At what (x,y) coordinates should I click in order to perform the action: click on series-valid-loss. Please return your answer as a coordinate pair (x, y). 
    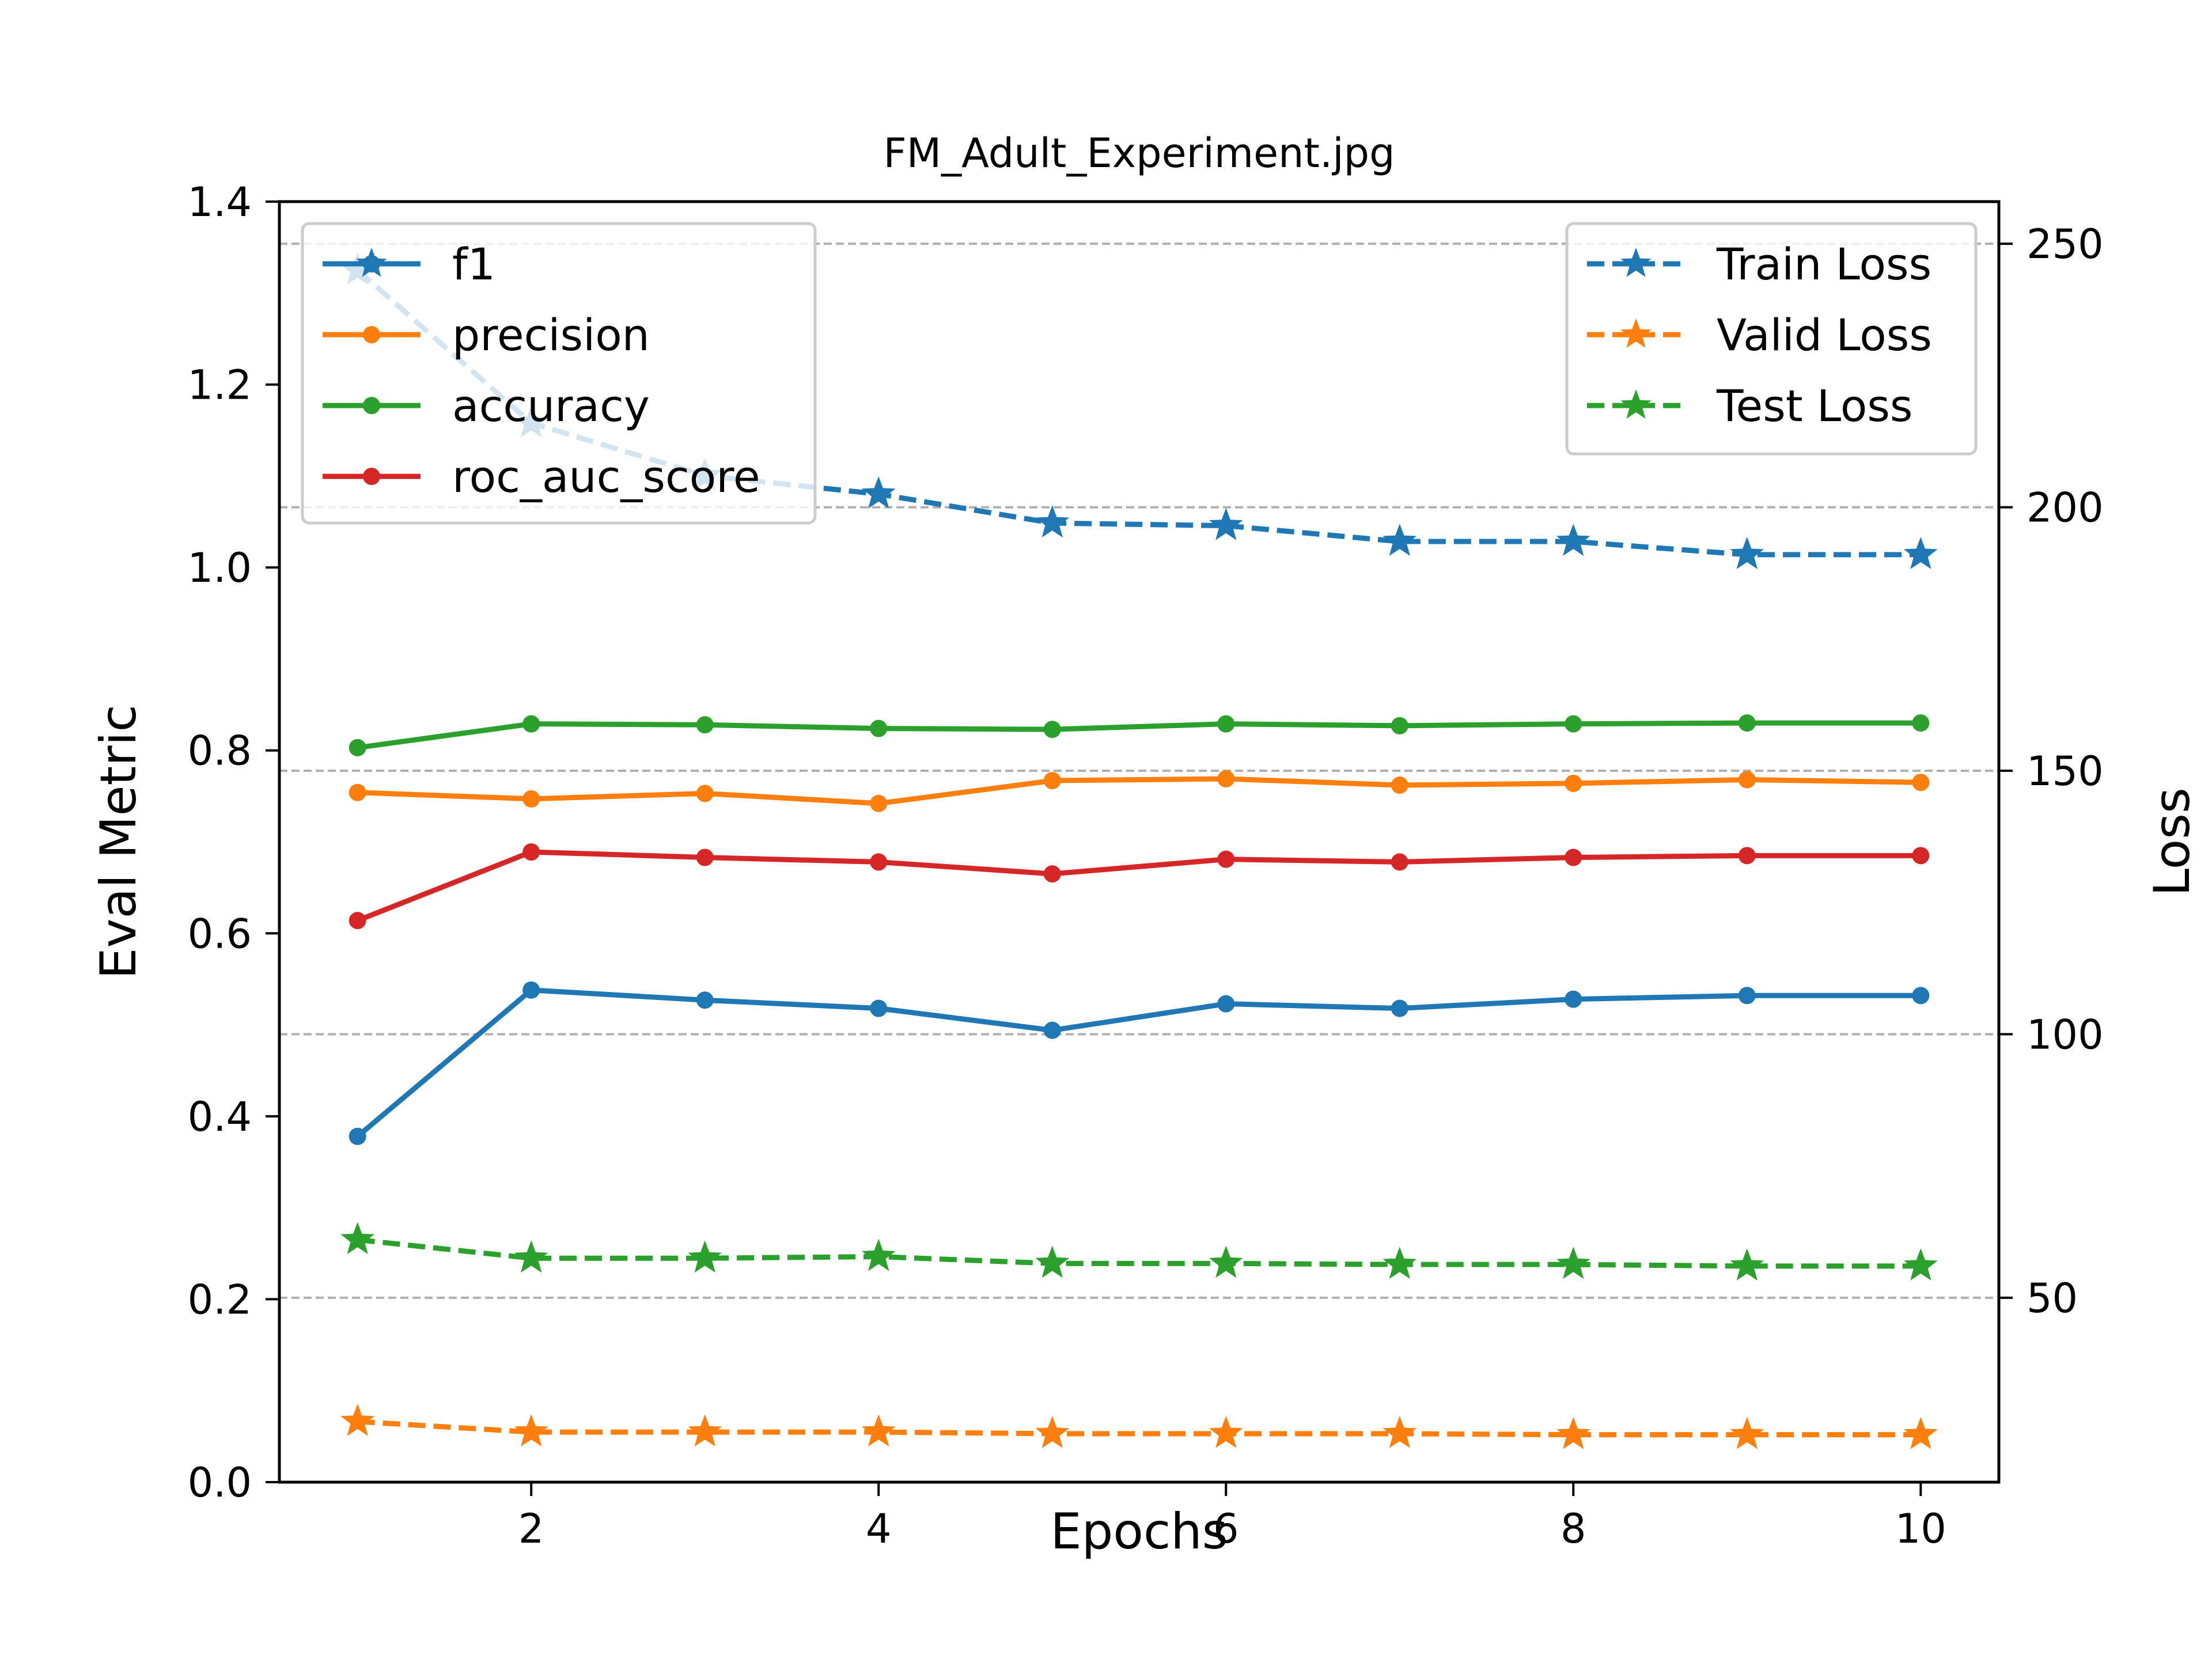
    Looking at the image, I should click on (1139, 1426).